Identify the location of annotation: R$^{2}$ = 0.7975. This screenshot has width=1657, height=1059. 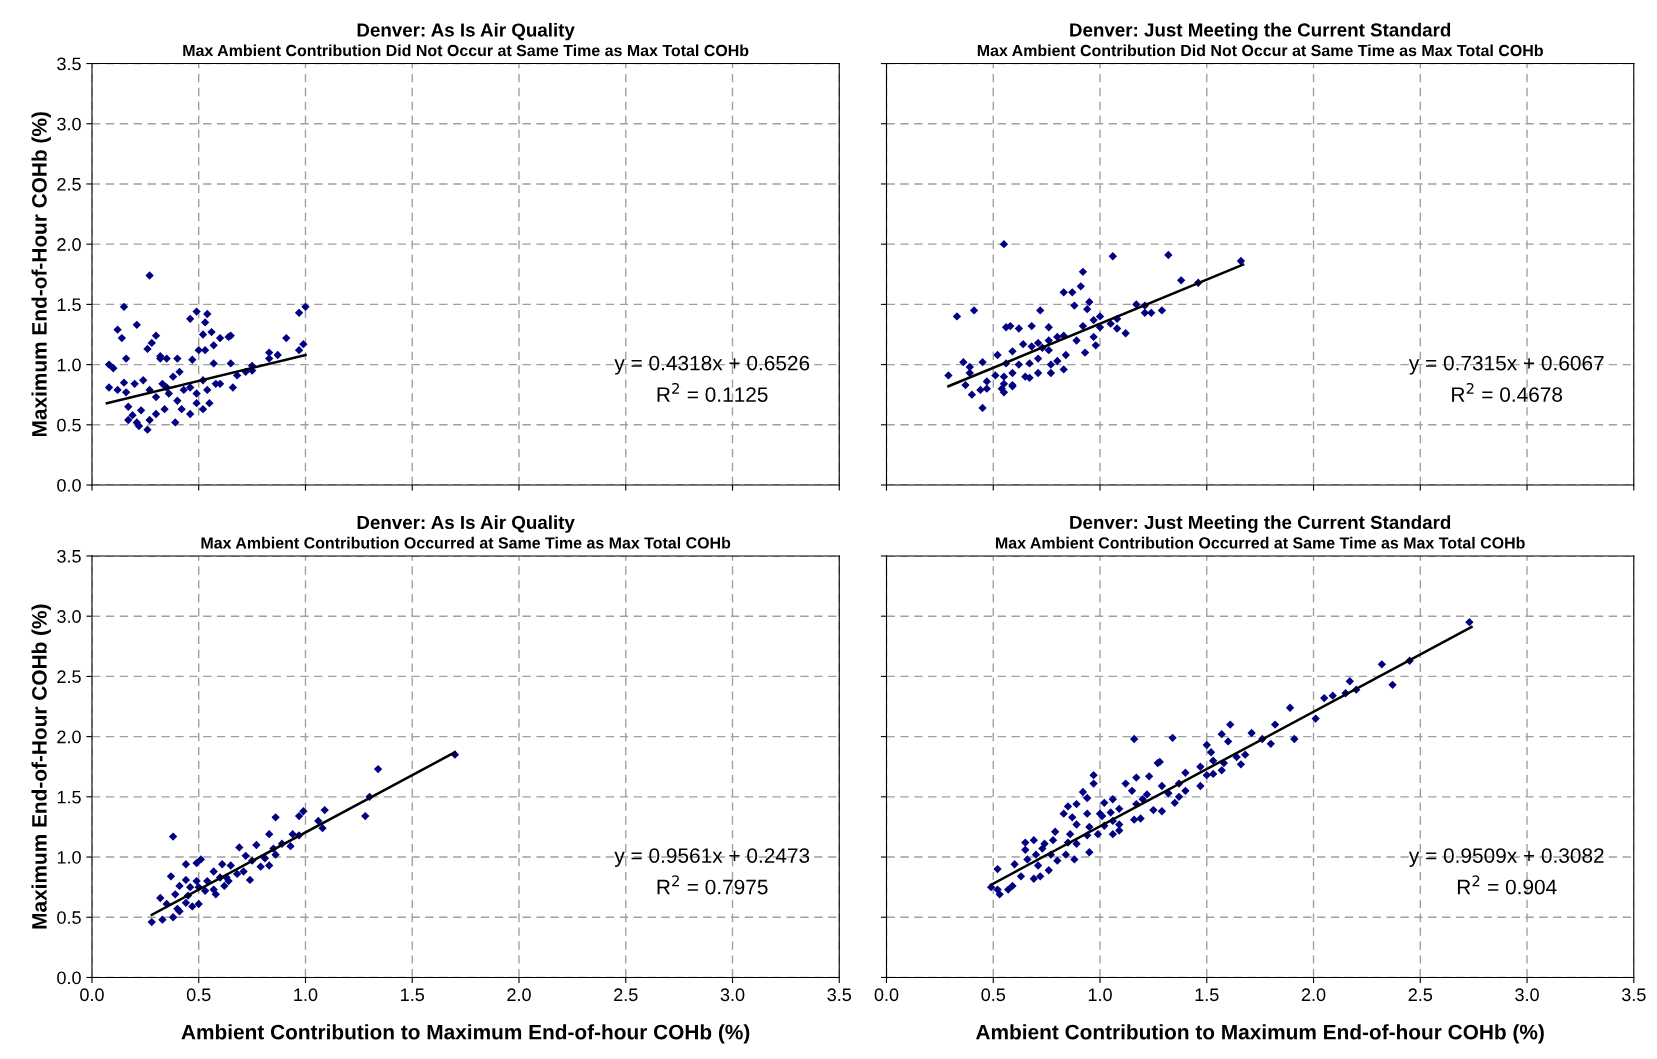
(712, 885).